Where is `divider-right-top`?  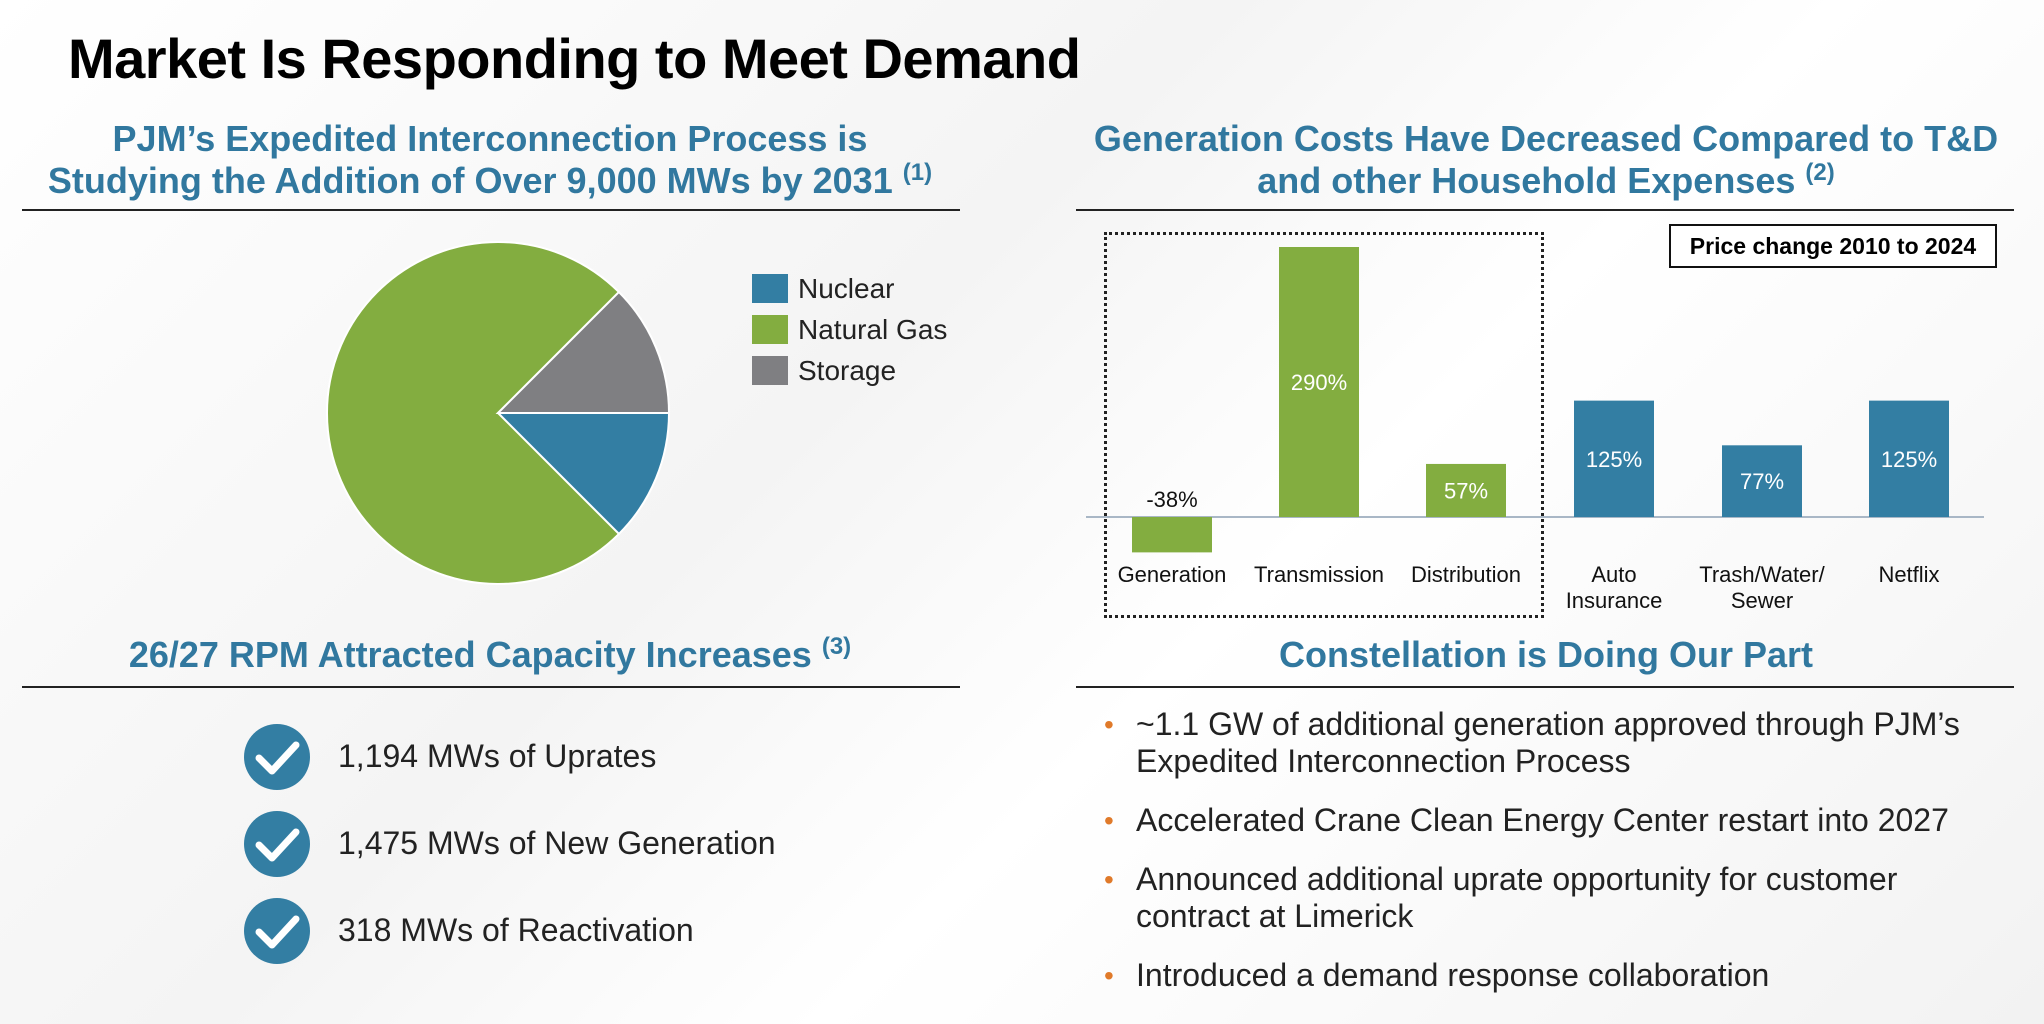 divider-right-top is located at coordinates (1545, 210).